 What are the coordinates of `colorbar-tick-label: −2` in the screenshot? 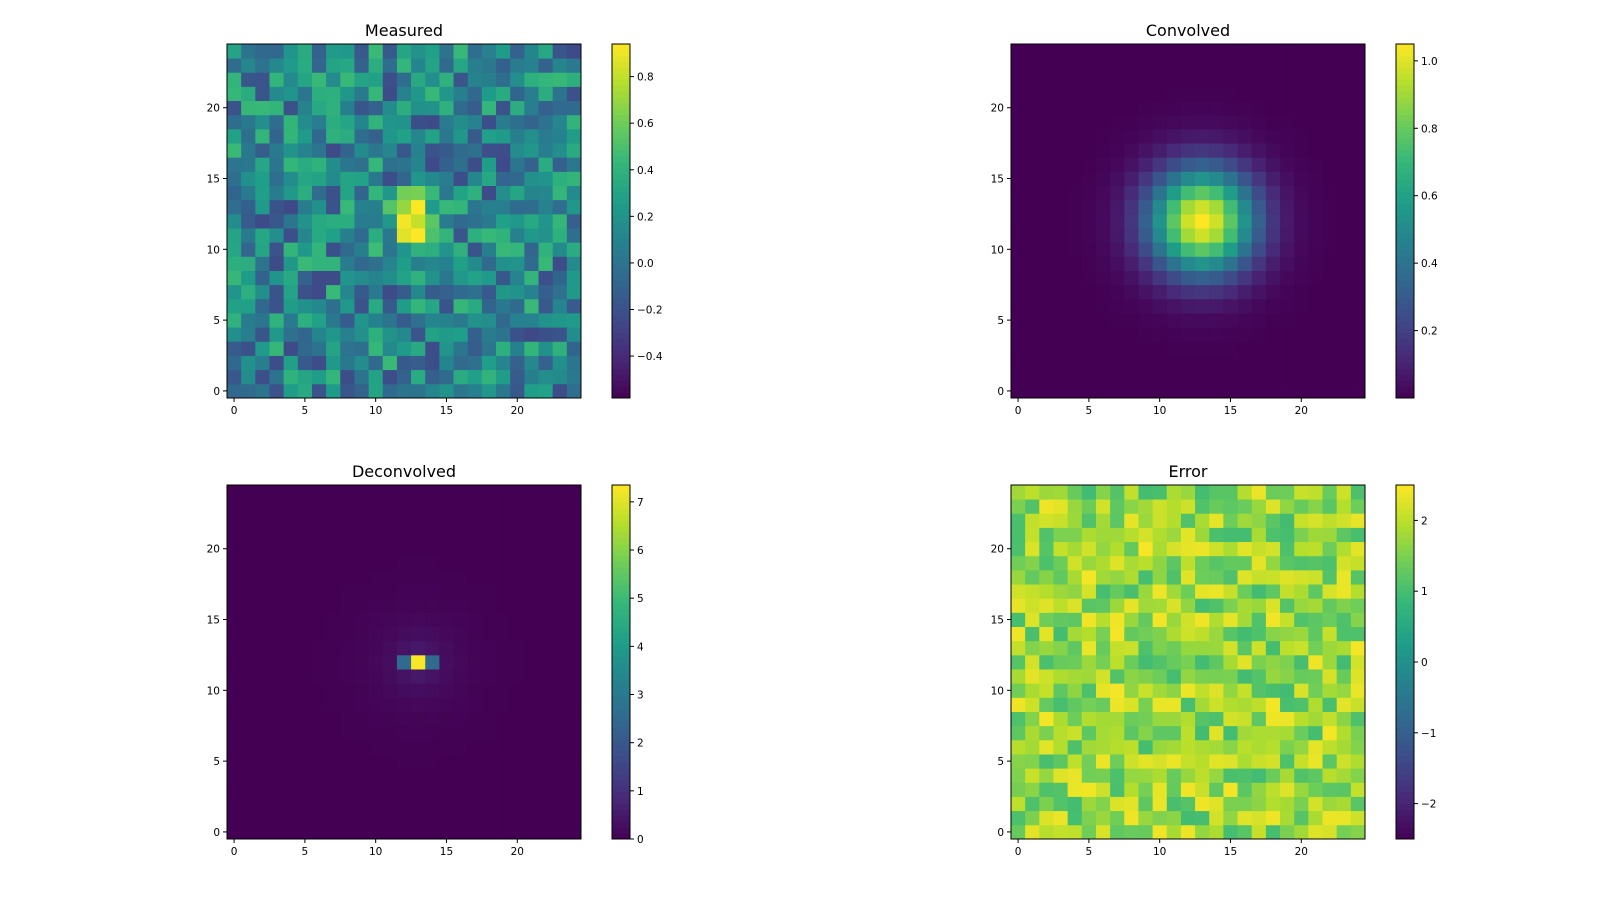 It's located at (1428, 805).